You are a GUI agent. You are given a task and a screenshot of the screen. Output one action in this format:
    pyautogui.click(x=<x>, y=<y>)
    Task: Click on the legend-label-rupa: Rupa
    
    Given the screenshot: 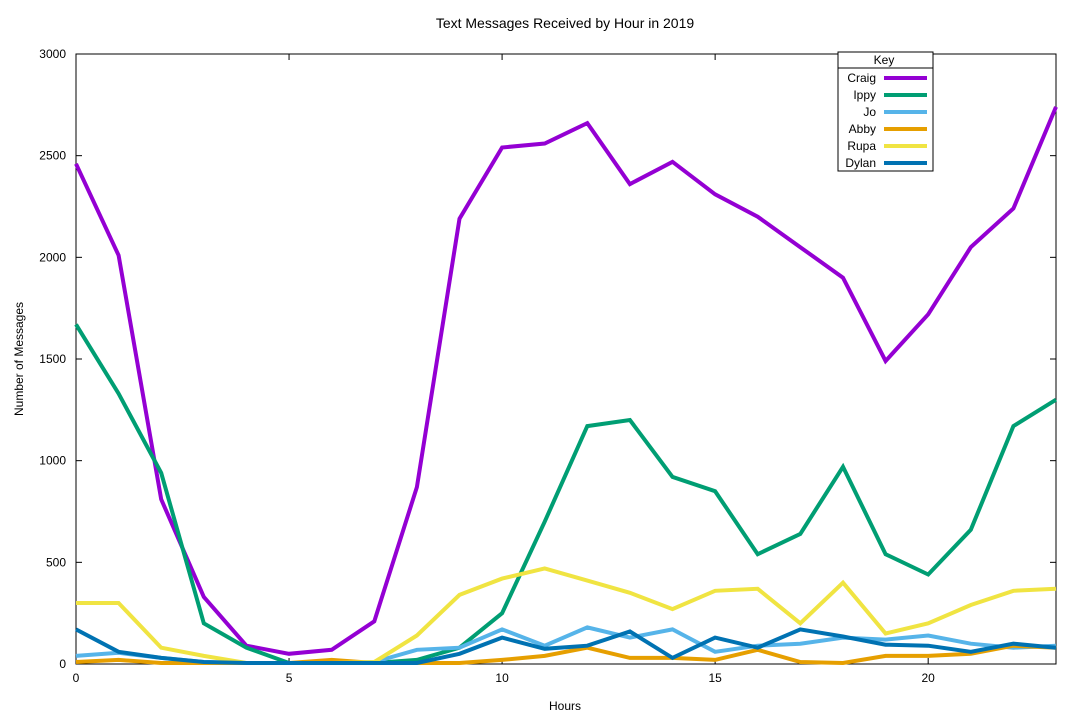 What is the action you would take?
    pyautogui.click(x=861, y=146)
    